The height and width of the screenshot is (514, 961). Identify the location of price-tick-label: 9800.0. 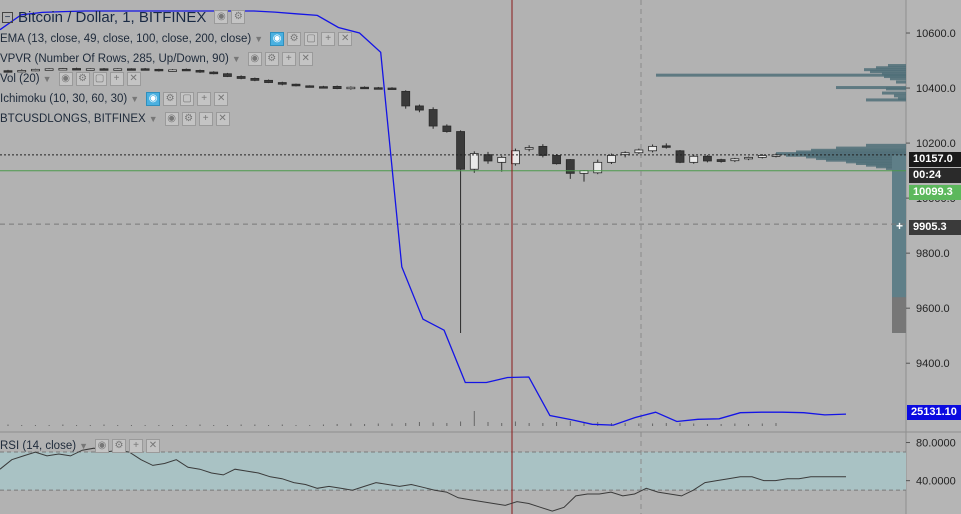
(933, 254).